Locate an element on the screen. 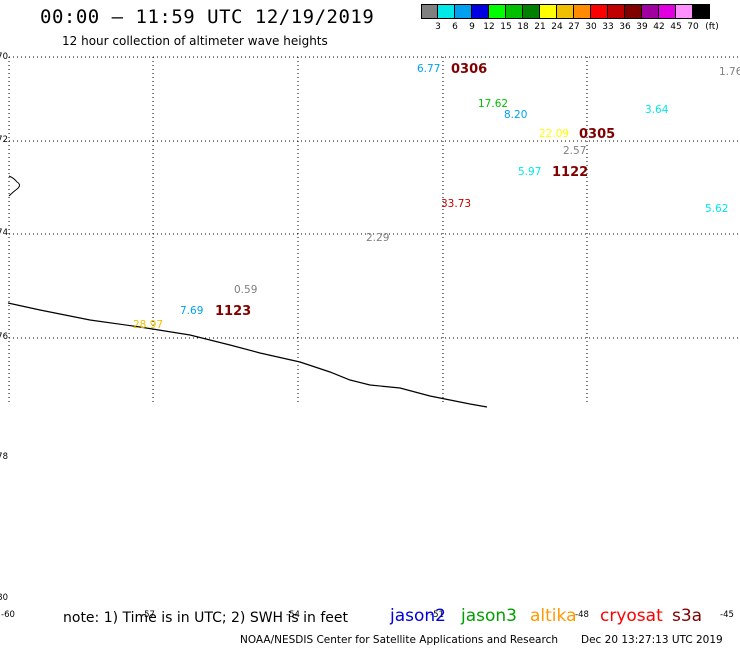 This screenshot has width=740, height=650. satellite-legend-item: s3a is located at coordinates (687, 616).